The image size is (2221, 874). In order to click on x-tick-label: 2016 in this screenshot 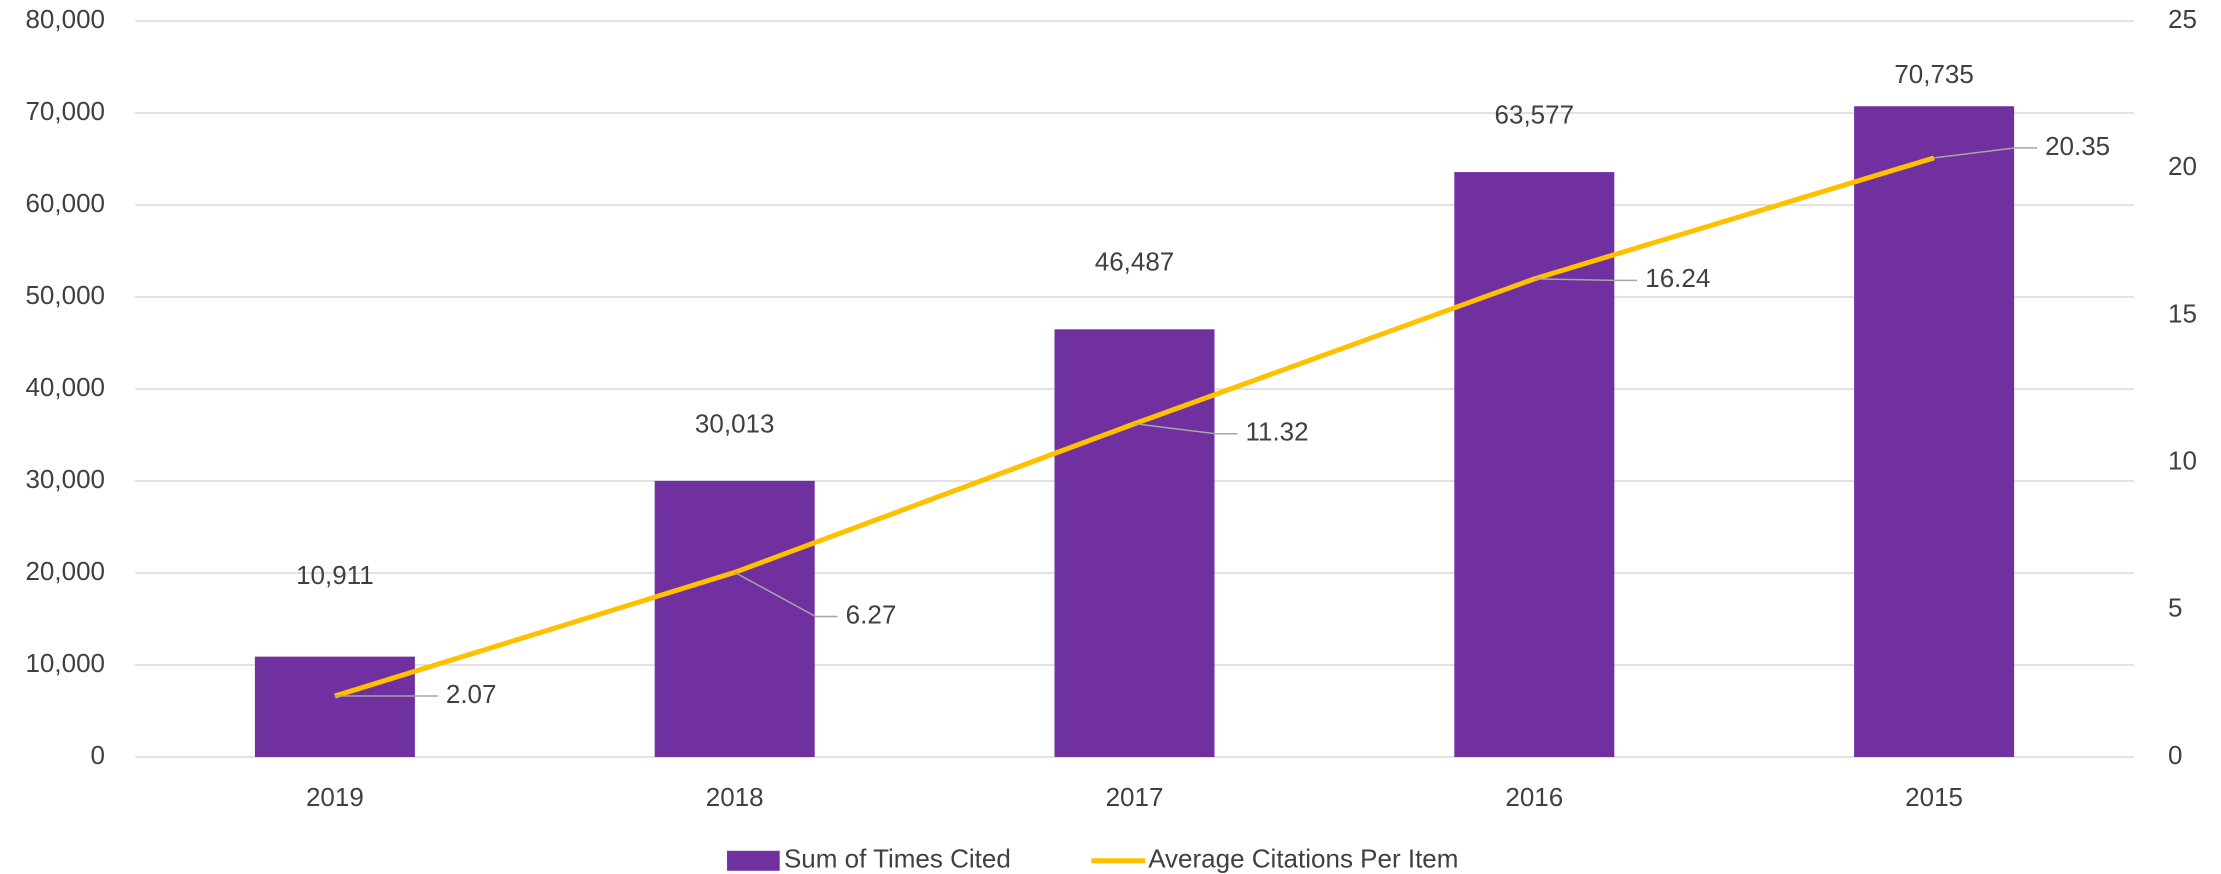, I will do `click(1534, 797)`.